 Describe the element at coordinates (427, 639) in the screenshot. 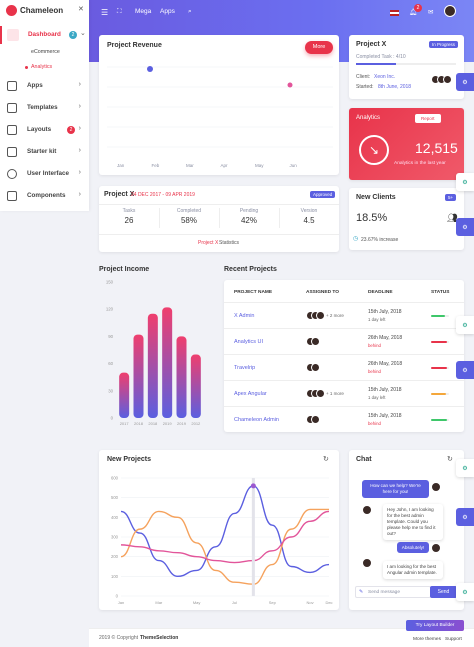

I see `footer-link-more-themes: More themes` at that location.